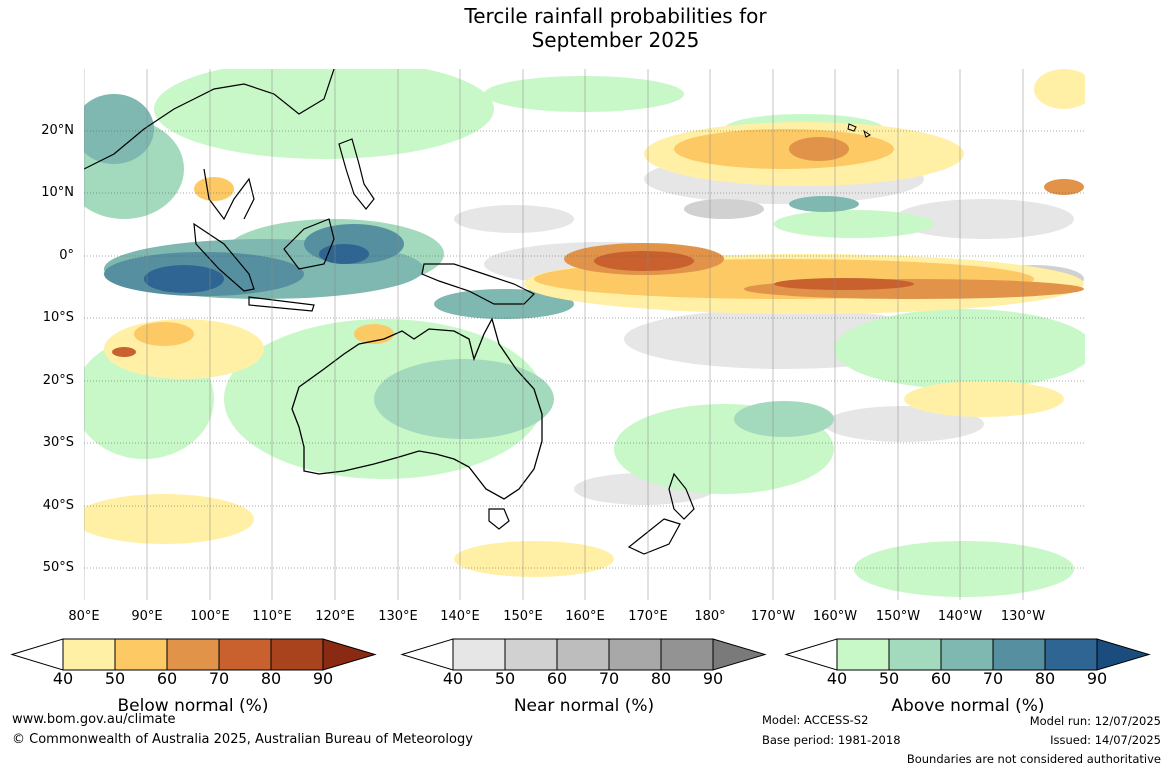 This screenshot has height=770, width=1173. I want to click on model-run-date: Model run: 12/07/2025, so click(1095, 721).